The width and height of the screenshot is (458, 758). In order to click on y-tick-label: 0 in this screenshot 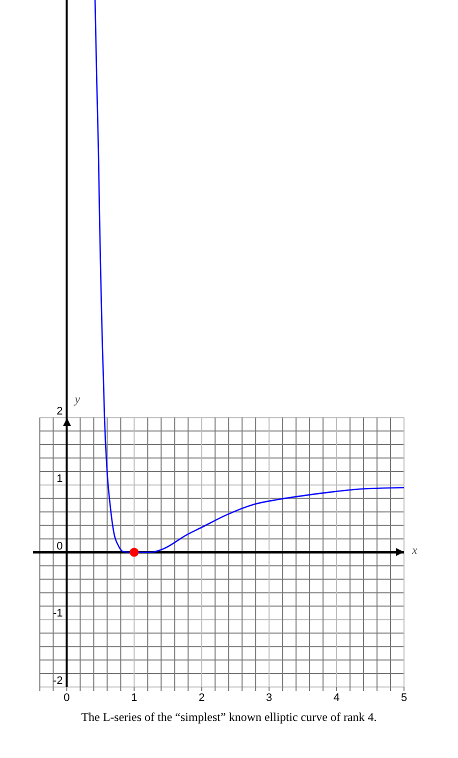, I will do `click(59, 546)`.